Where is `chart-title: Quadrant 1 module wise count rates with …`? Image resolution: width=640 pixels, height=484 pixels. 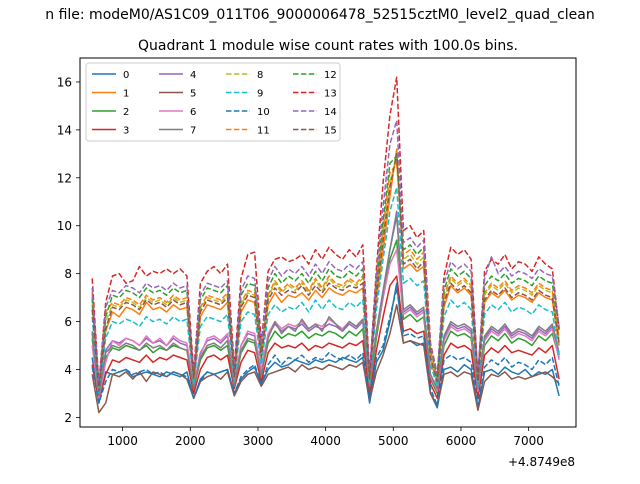 chart-title: Quadrant 1 module wise count rates with … is located at coordinates (328, 46).